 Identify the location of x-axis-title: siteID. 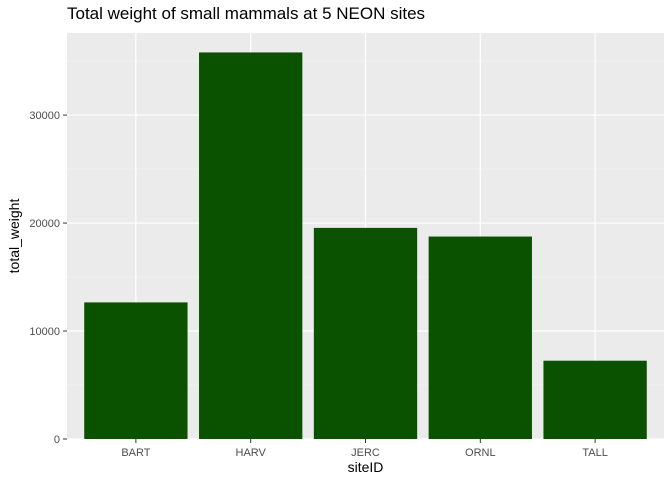
(366, 467).